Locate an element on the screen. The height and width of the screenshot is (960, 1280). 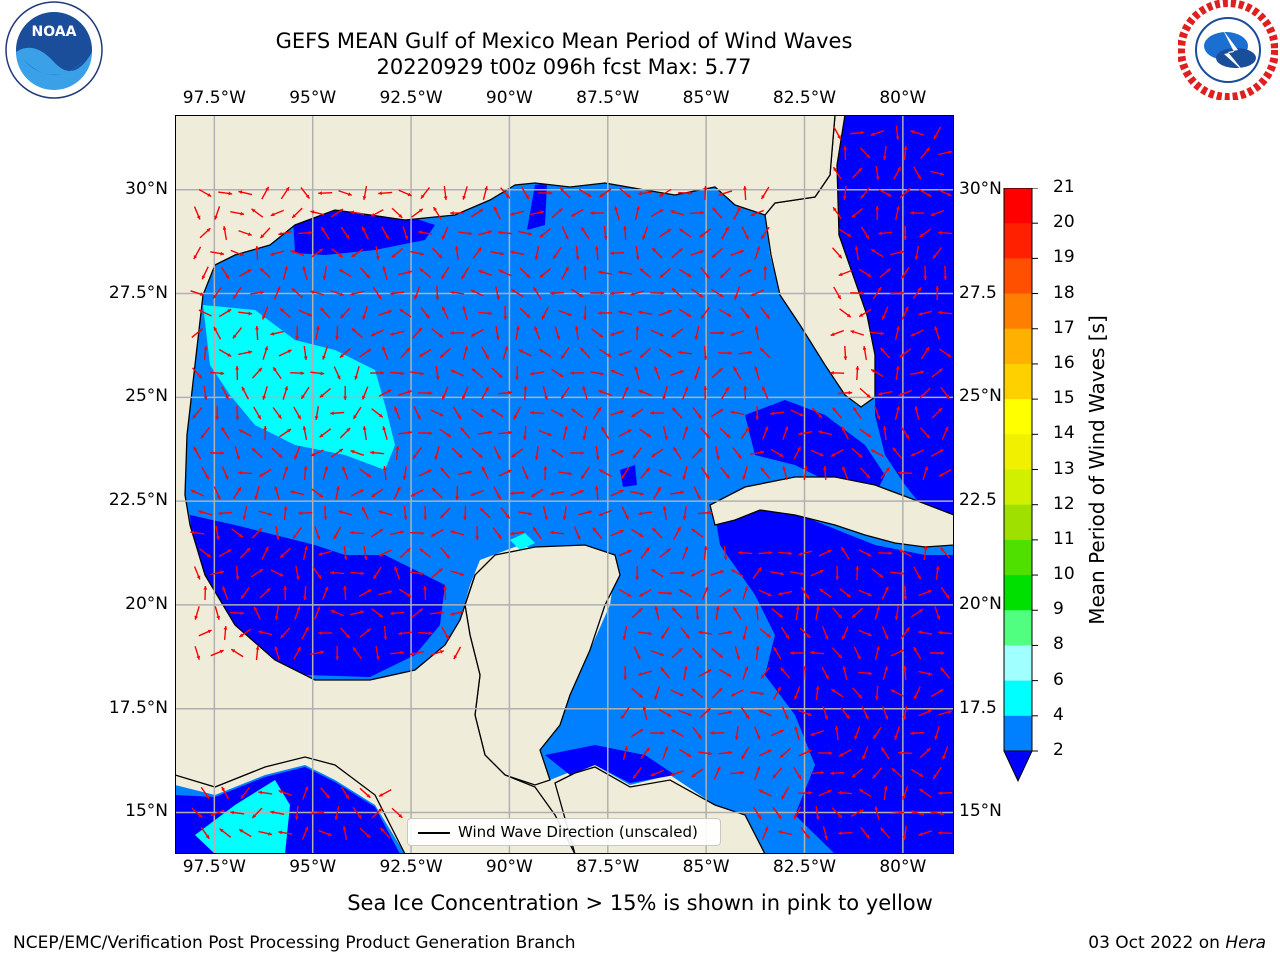
colorbar-tick-label: 20 is located at coordinates (1064, 222).